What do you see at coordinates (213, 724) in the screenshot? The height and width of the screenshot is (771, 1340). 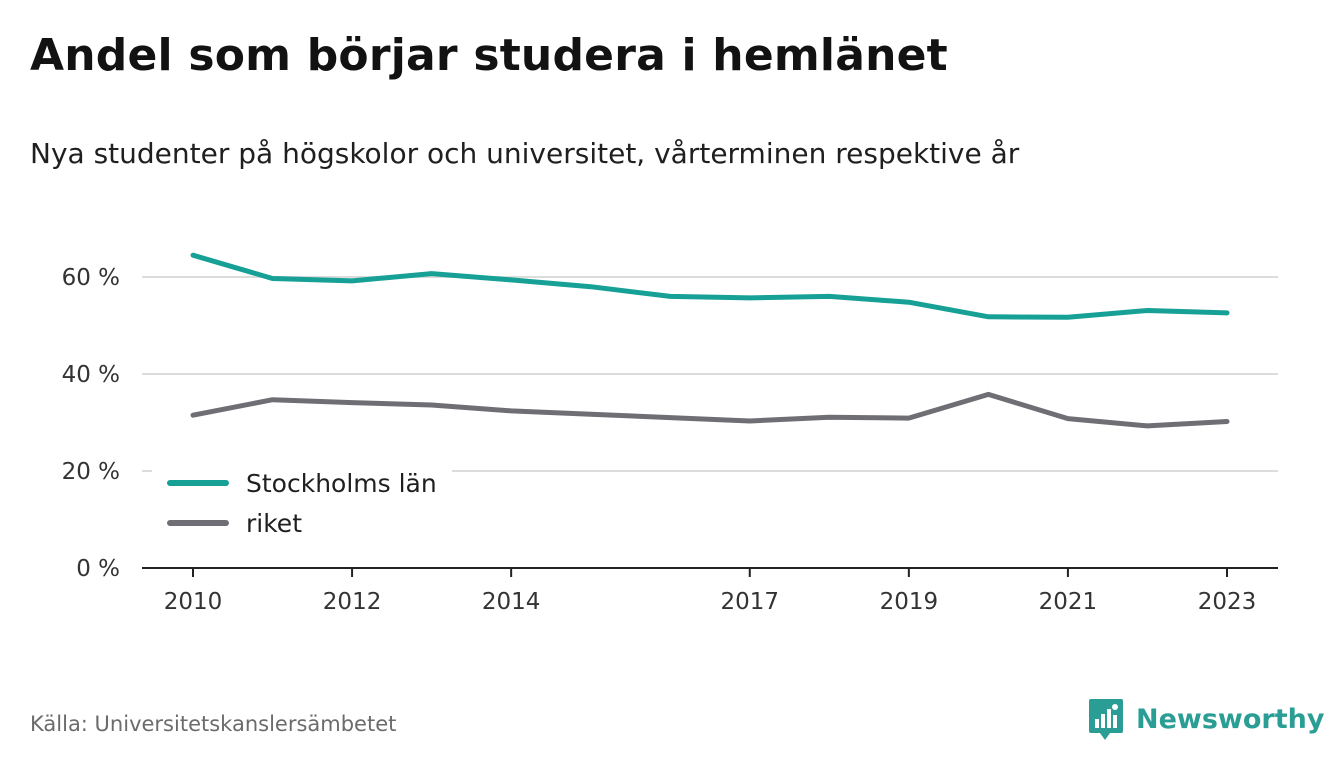 I see `source-note: Källa: Universitetskanslersämbetet` at bounding box center [213, 724].